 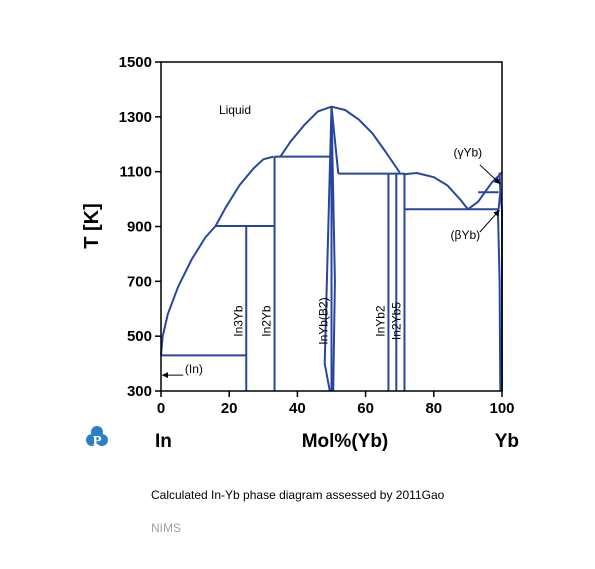 I want to click on y-tick-label: 1500, so click(x=135, y=62).